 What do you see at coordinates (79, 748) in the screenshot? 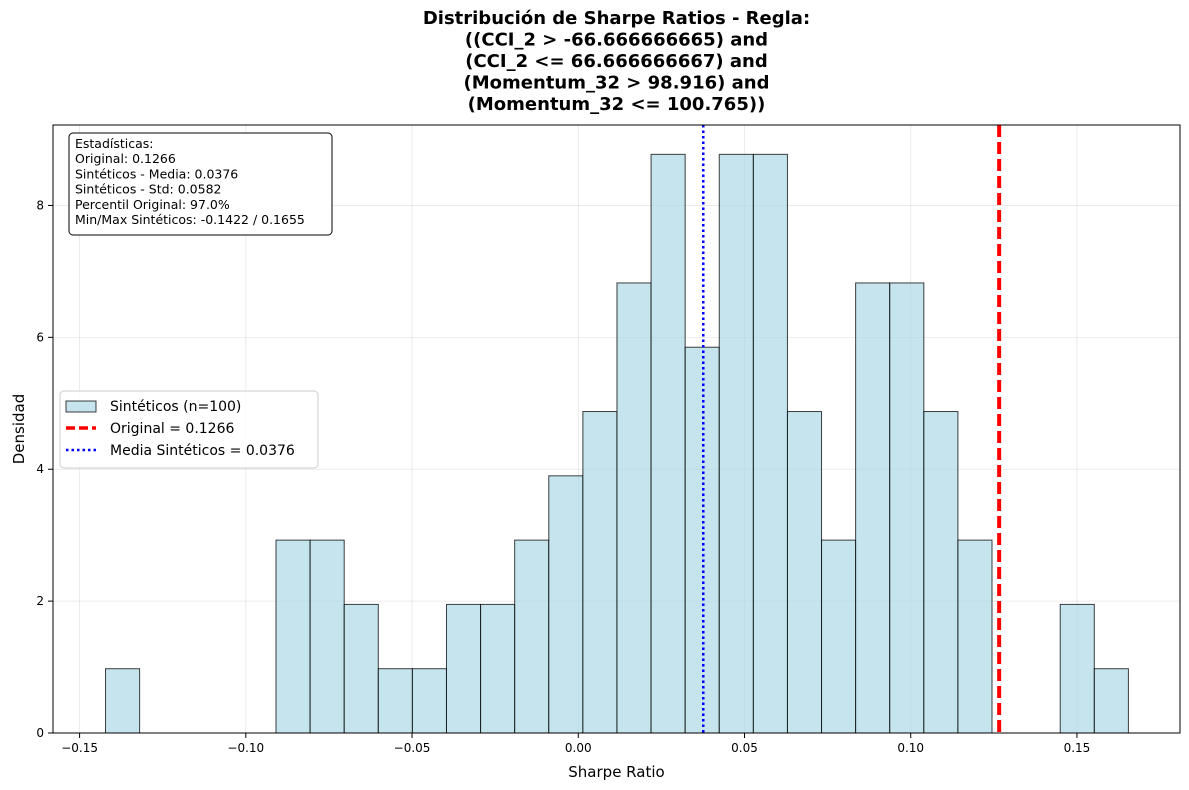
I see `x-tick-label: −0.15` at bounding box center [79, 748].